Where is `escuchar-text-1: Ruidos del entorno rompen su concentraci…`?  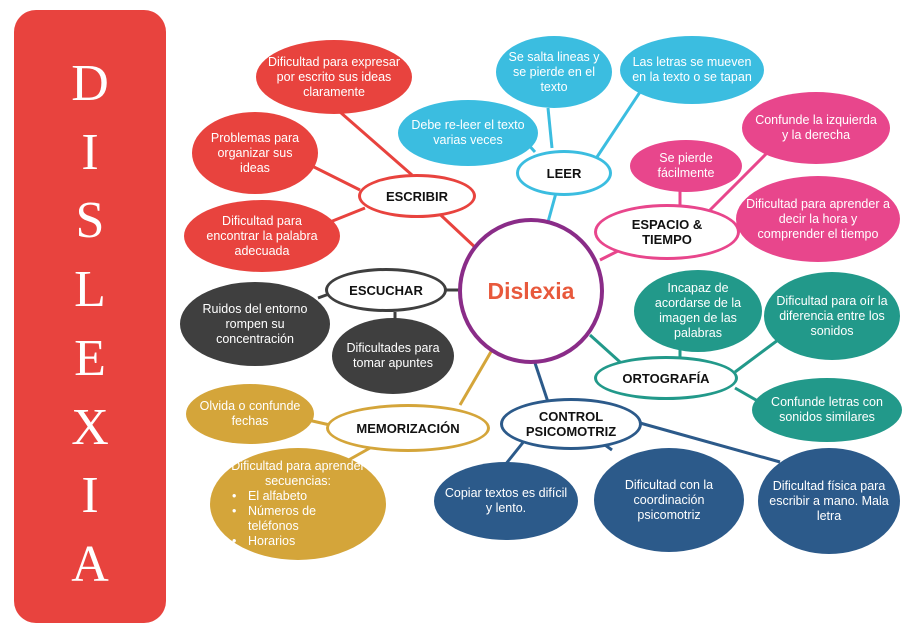 escuchar-text-1: Ruidos del entorno rompen su concentraci… is located at coordinates (255, 323).